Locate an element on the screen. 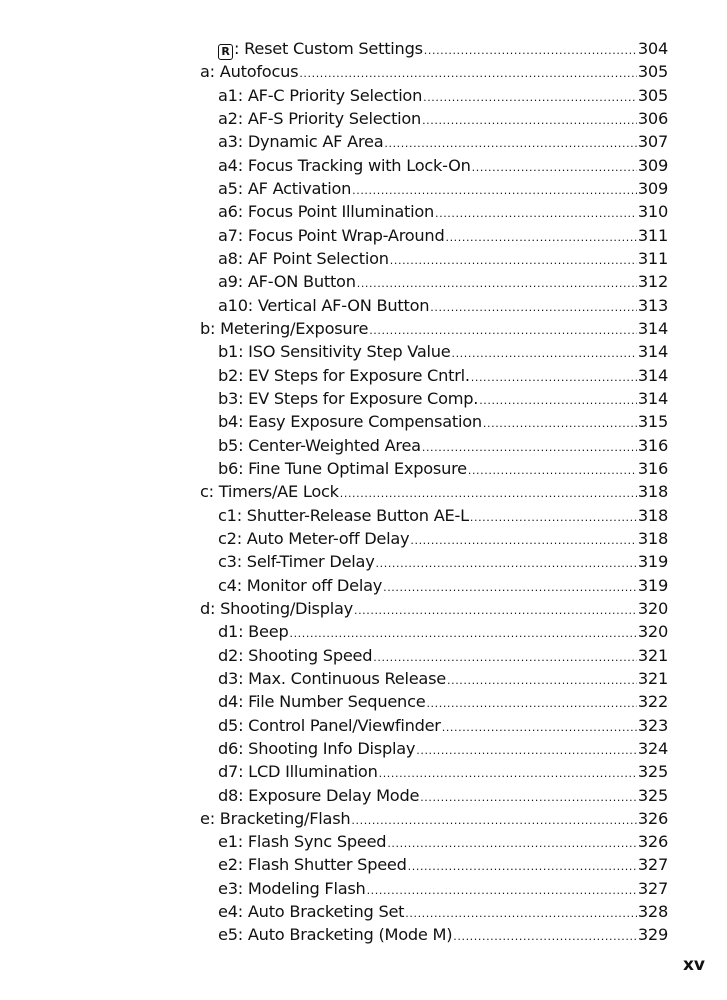 The height and width of the screenshot is (1000, 727). toc-entry-label: a5: AF Activation is located at coordinates (285, 188).